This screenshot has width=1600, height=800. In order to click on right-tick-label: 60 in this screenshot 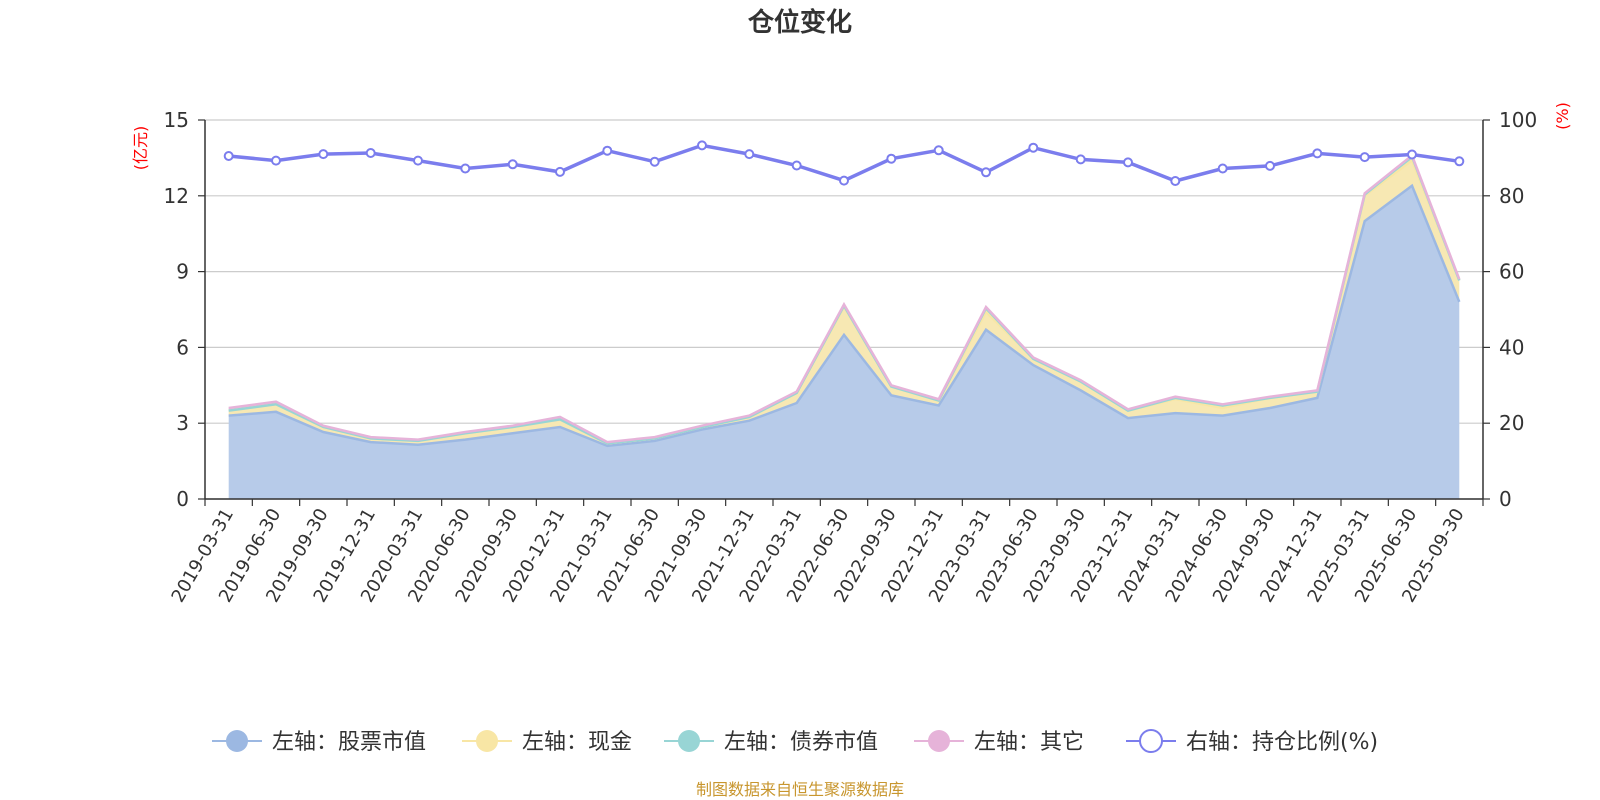, I will do `click(1511, 272)`.